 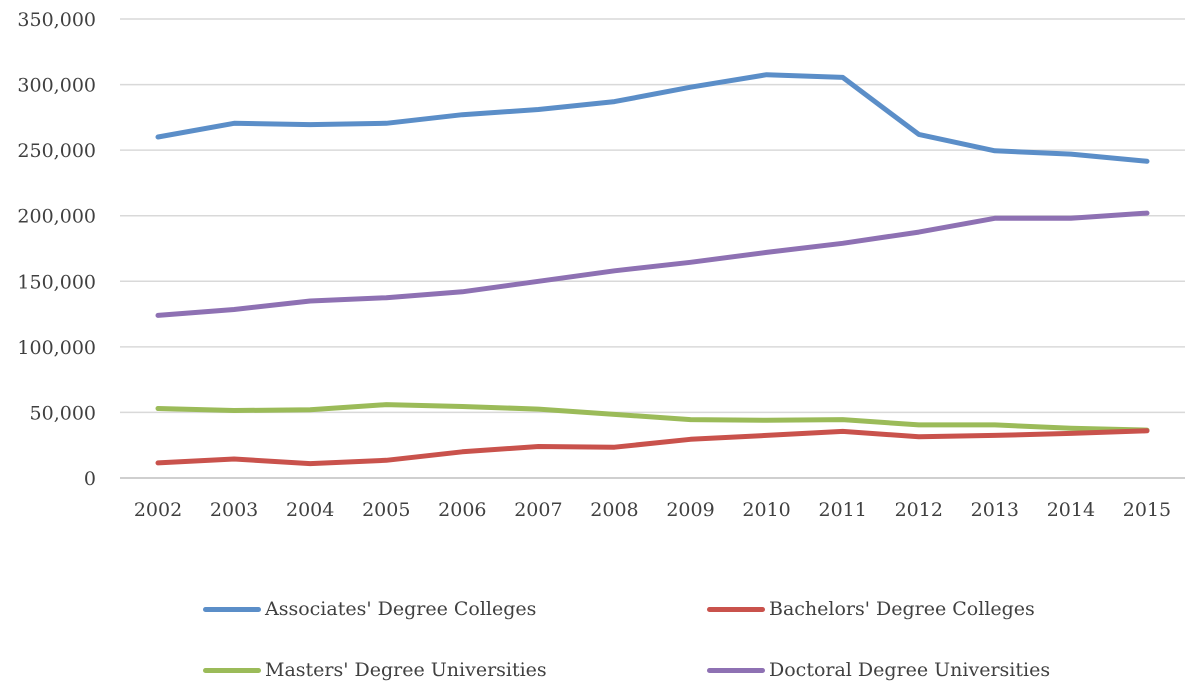 What do you see at coordinates (690, 510) in the screenshot?
I see `x-tick-label: 2009` at bounding box center [690, 510].